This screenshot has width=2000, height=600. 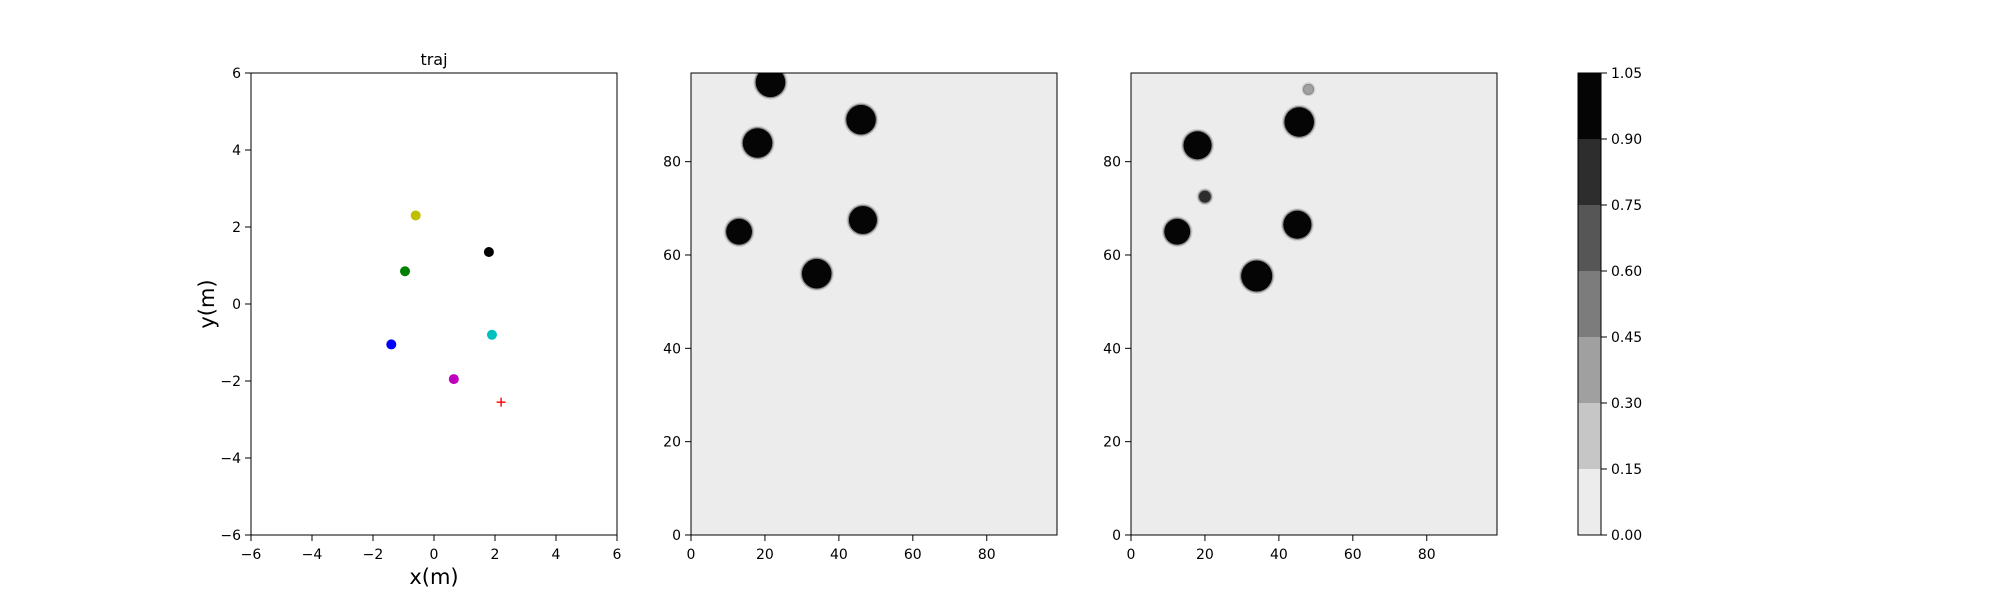 What do you see at coordinates (1626, 272) in the screenshot?
I see `colorbar-tick-label: 0.60` at bounding box center [1626, 272].